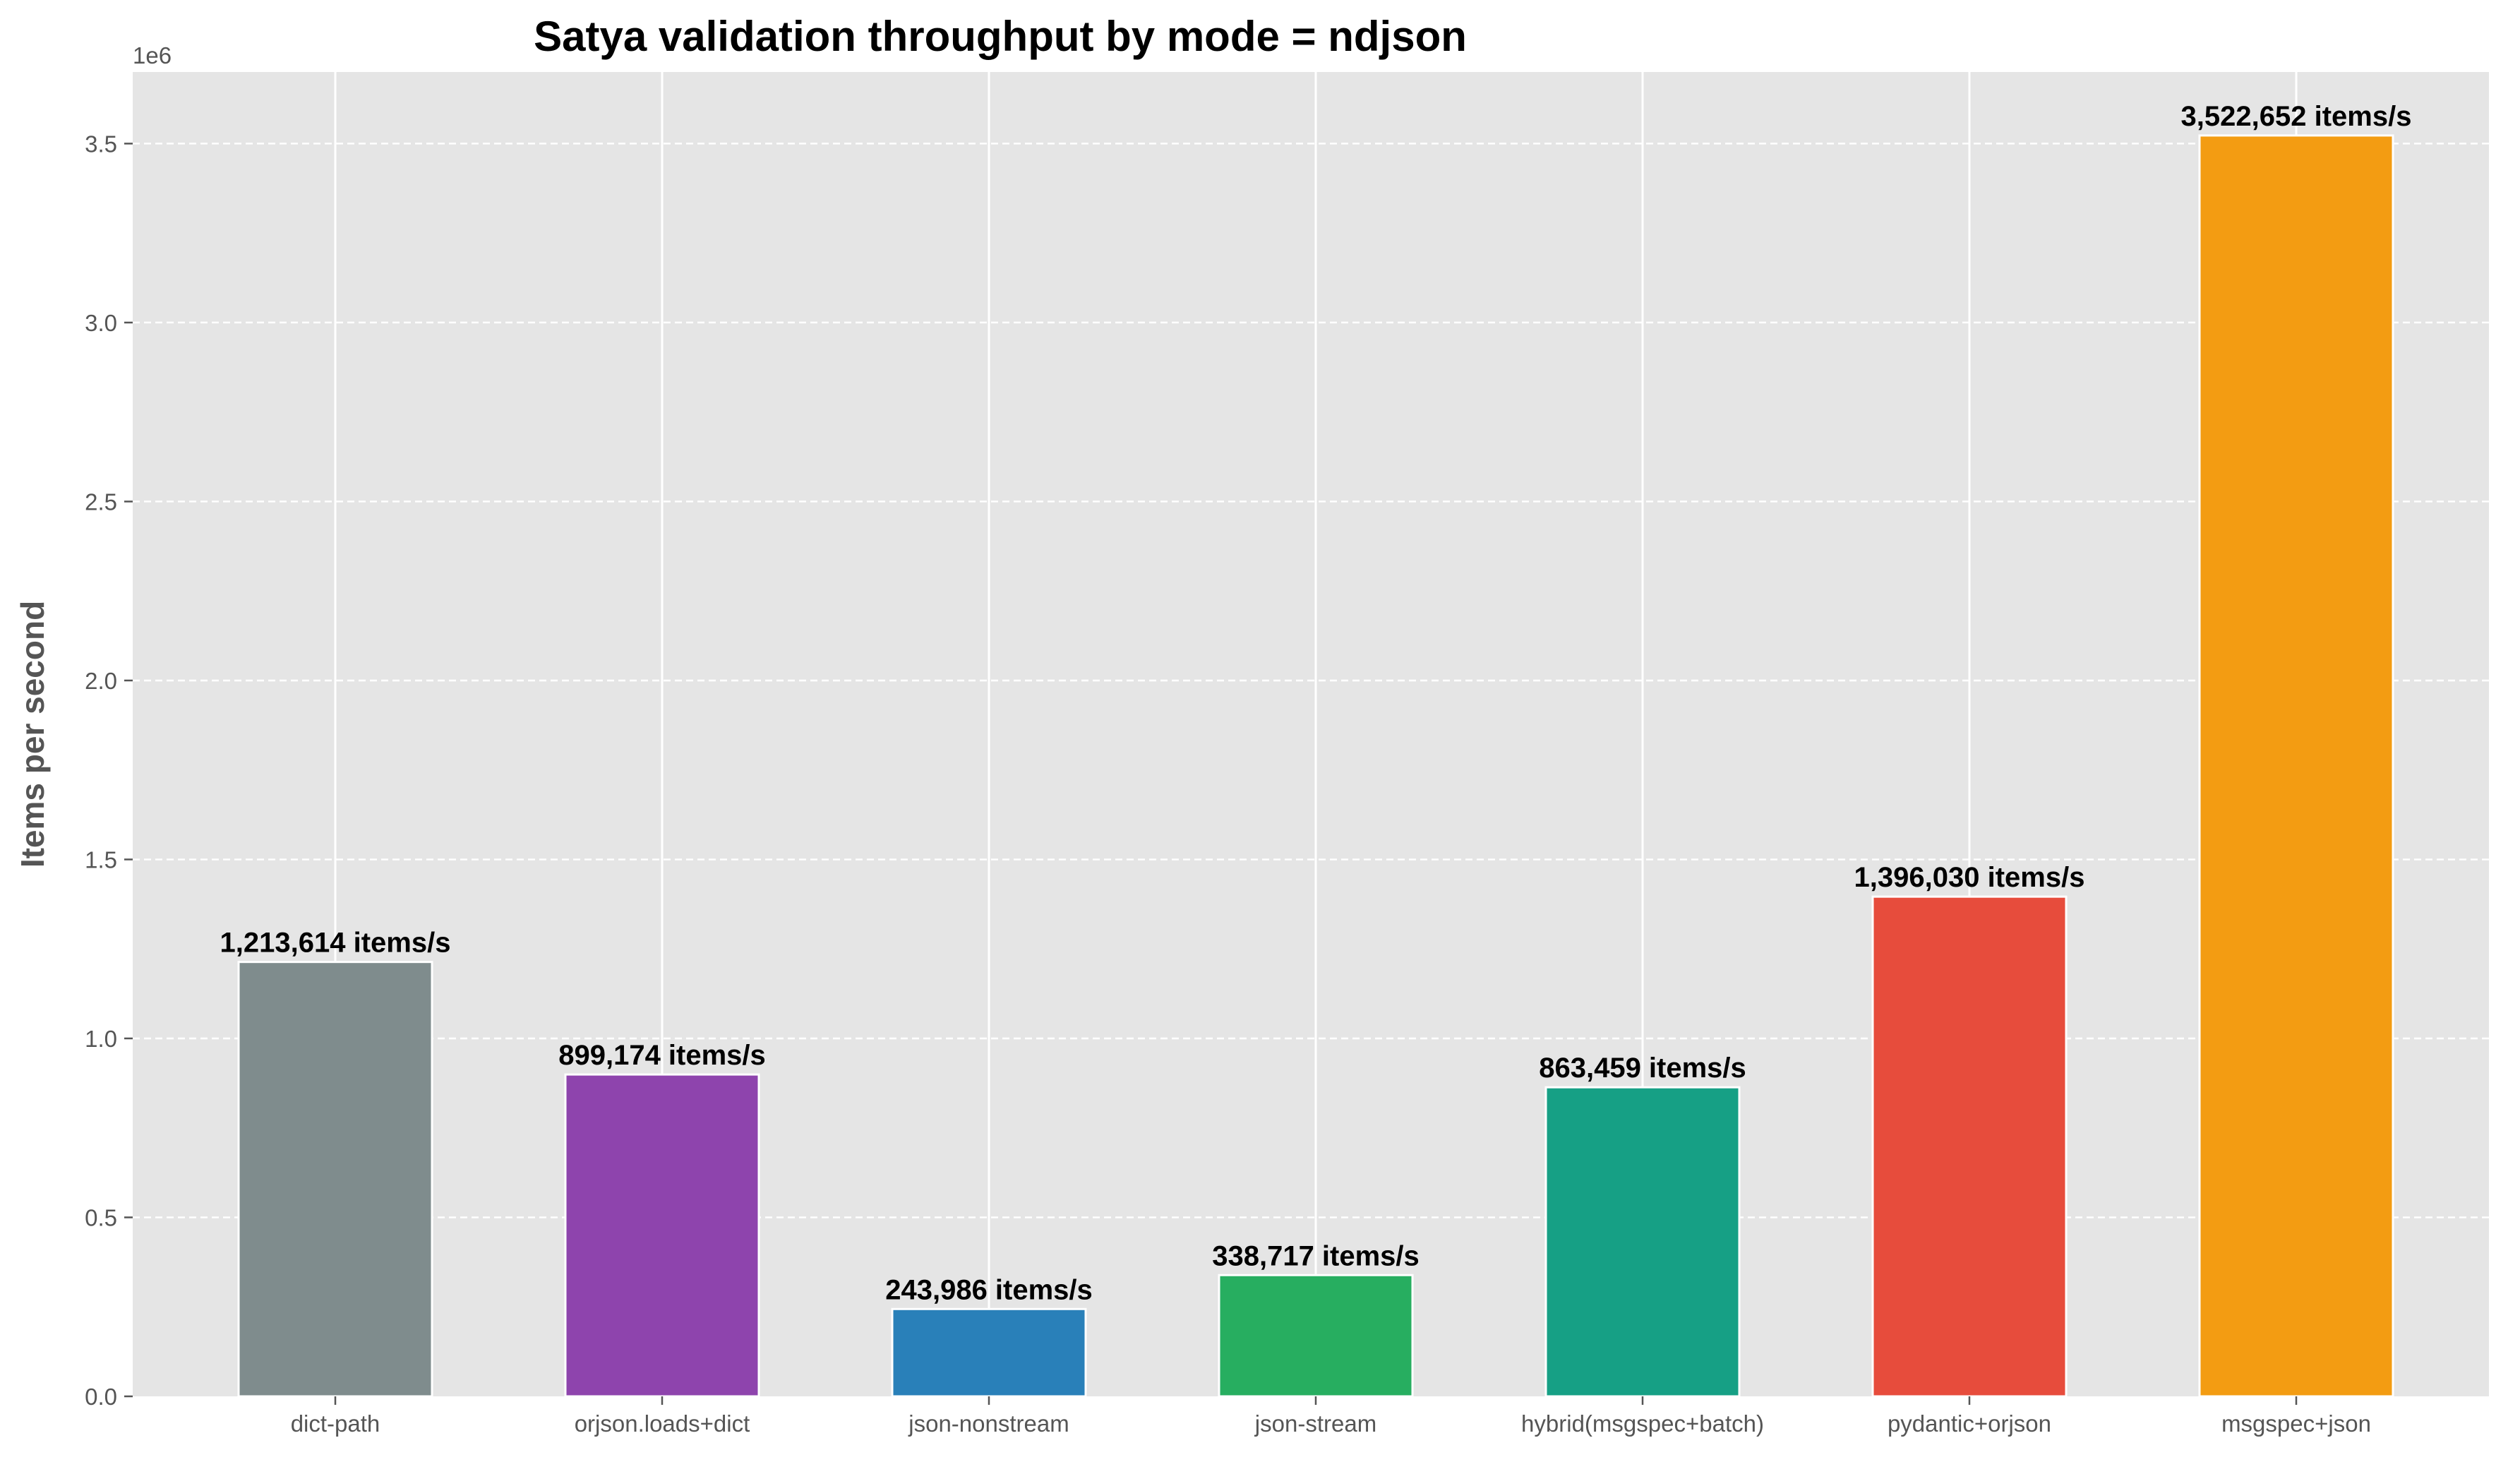 The image size is (2520, 1462). Describe the element at coordinates (663, 1423) in the screenshot. I see `x-tick-label: orjson.loads+dict` at that location.